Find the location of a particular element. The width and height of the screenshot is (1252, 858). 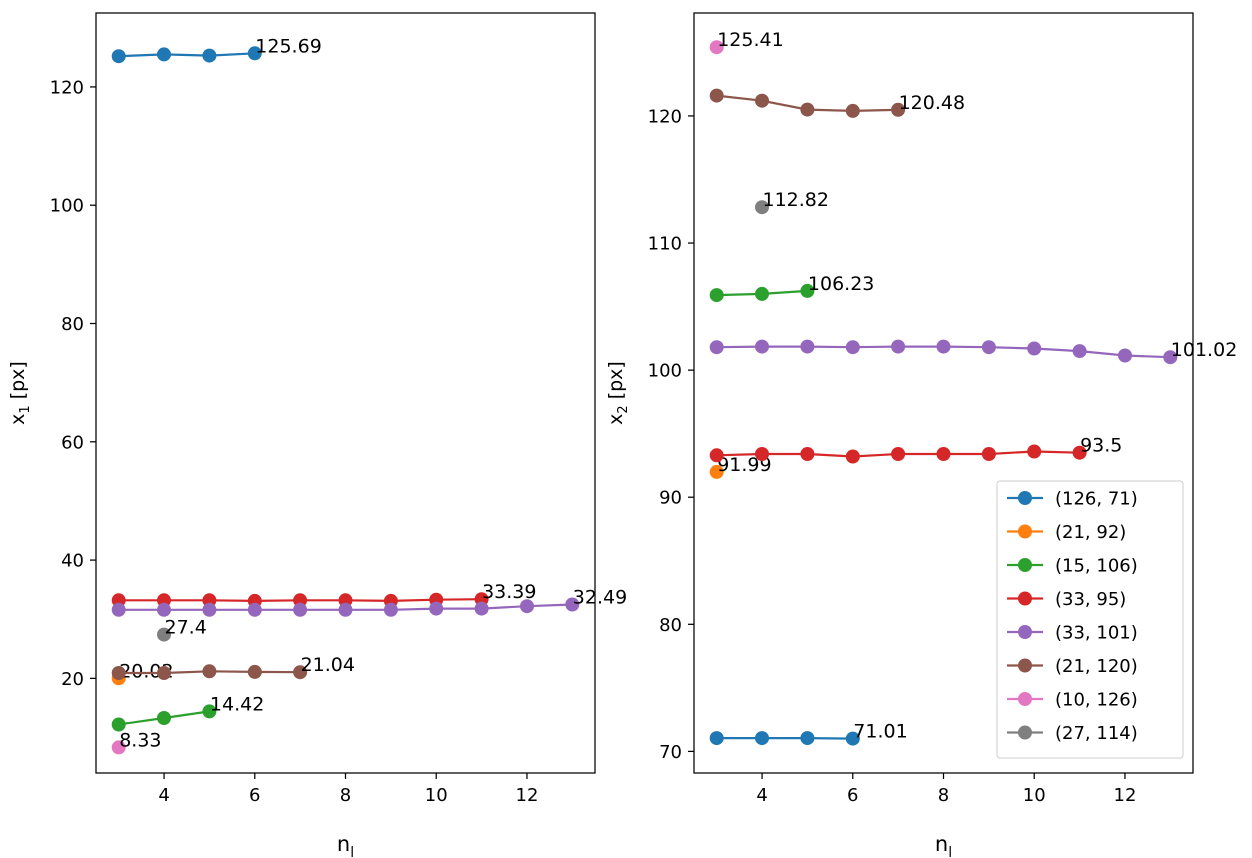

point-annotation: 8.33 is located at coordinates (140, 740).